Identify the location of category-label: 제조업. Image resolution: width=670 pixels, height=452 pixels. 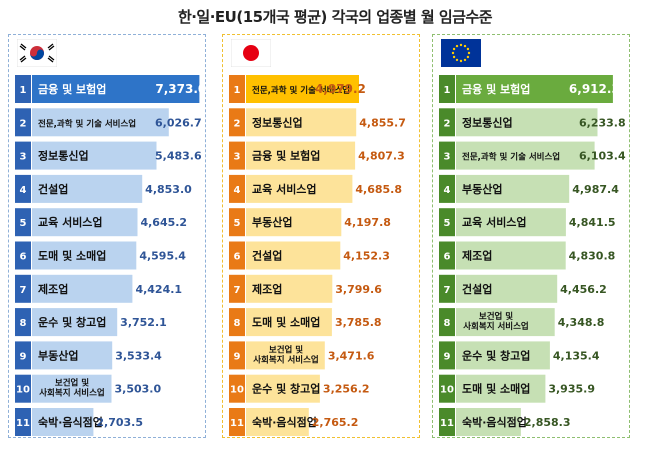
(267, 289).